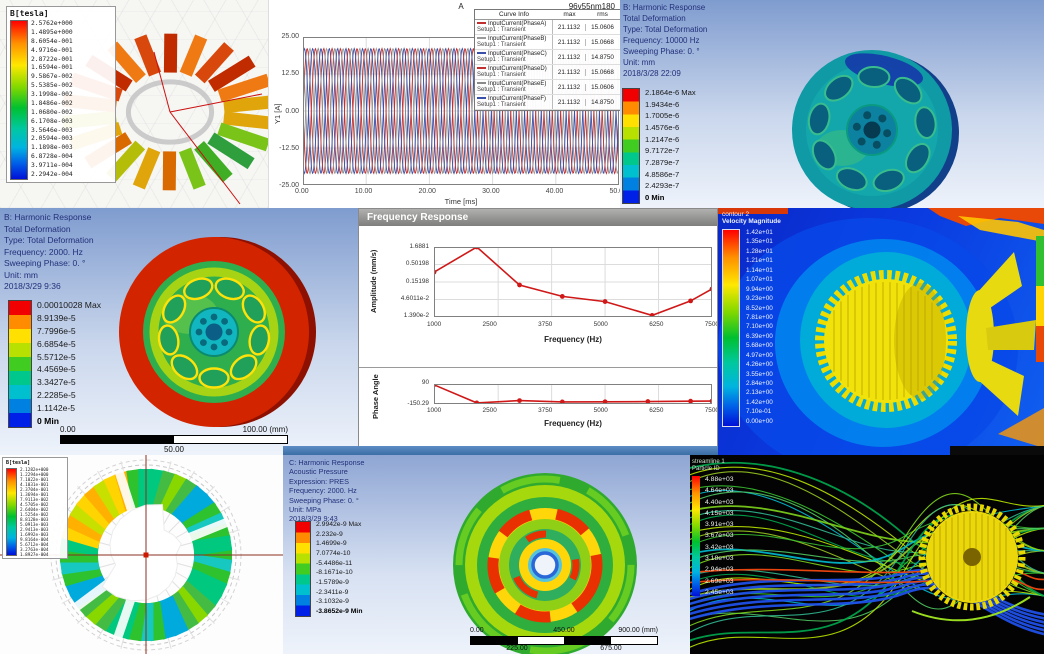  I want to click on scale-900: 900.00 (mm), so click(638, 630).